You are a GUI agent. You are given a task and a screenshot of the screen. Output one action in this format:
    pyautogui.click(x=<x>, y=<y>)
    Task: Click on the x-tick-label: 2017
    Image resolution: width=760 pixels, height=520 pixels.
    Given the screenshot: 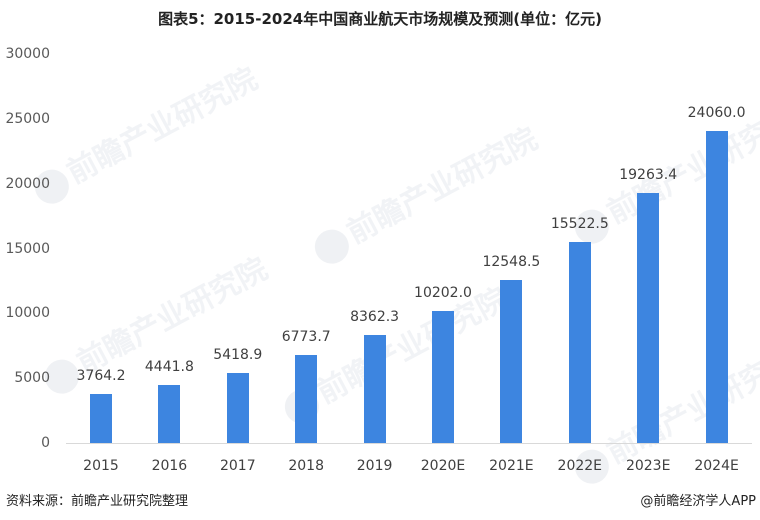 What is the action you would take?
    pyautogui.click(x=237, y=466)
    